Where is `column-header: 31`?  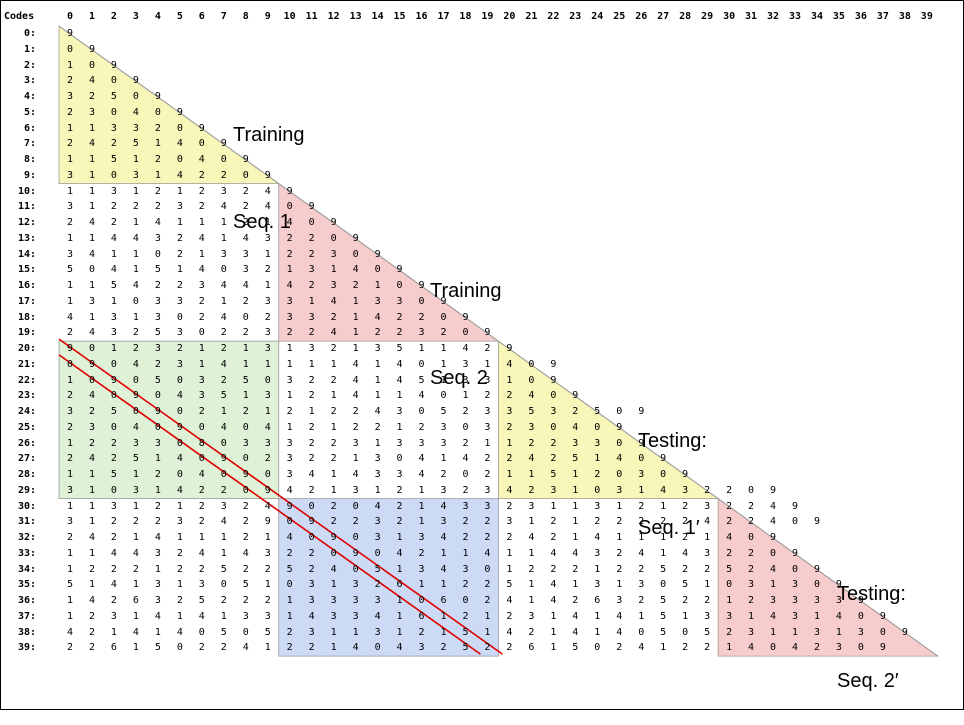 column-header: 31 is located at coordinates (751, 16).